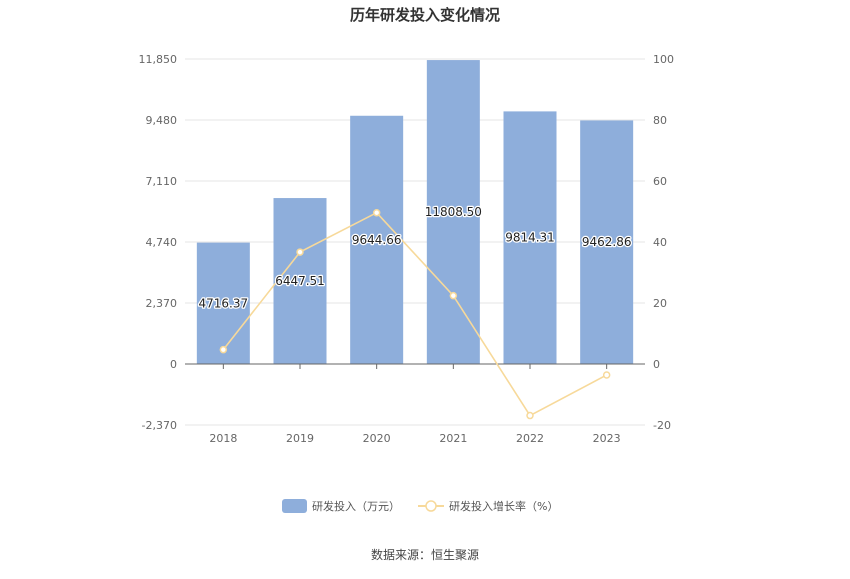 The height and width of the screenshot is (579, 850). I want to click on left-tick-label: 2,370, so click(162, 303).